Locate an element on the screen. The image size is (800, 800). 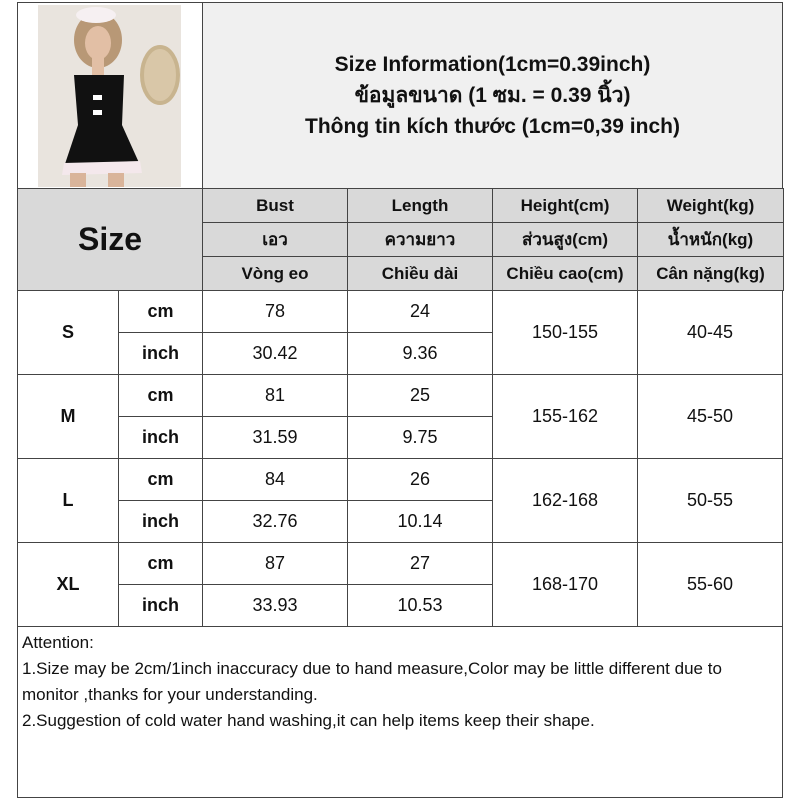
title-vietnamese: Thông tin kích thước (1cm=0,39 inch) is located at coordinates (492, 126).